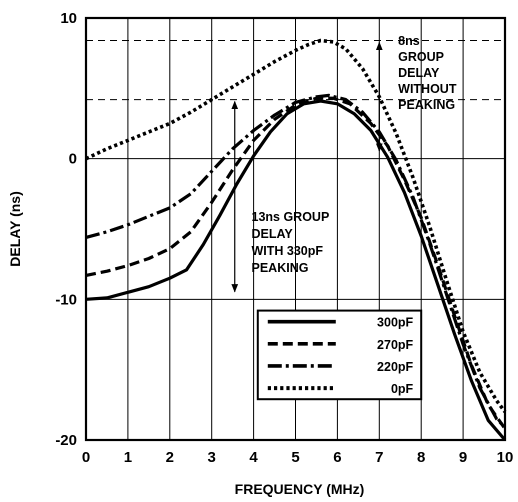 This screenshot has width=518, height=502. What do you see at coordinates (68, 18) in the screenshot?
I see `y-tick-label: 10` at bounding box center [68, 18].